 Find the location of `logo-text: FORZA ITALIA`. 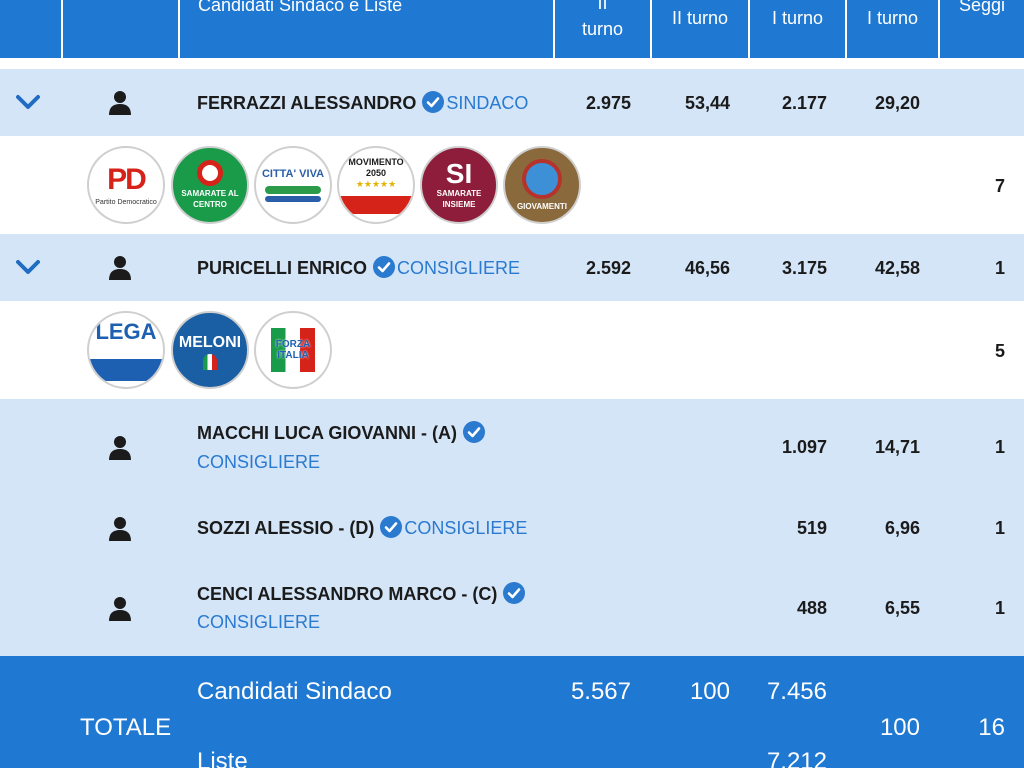

logo-text: FORZA ITALIA is located at coordinates (293, 350).